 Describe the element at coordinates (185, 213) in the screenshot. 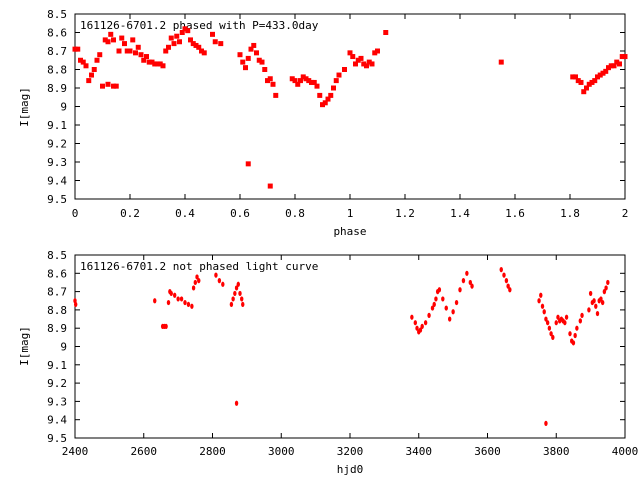

I see `phased-x-tick-label: 0.4` at that location.